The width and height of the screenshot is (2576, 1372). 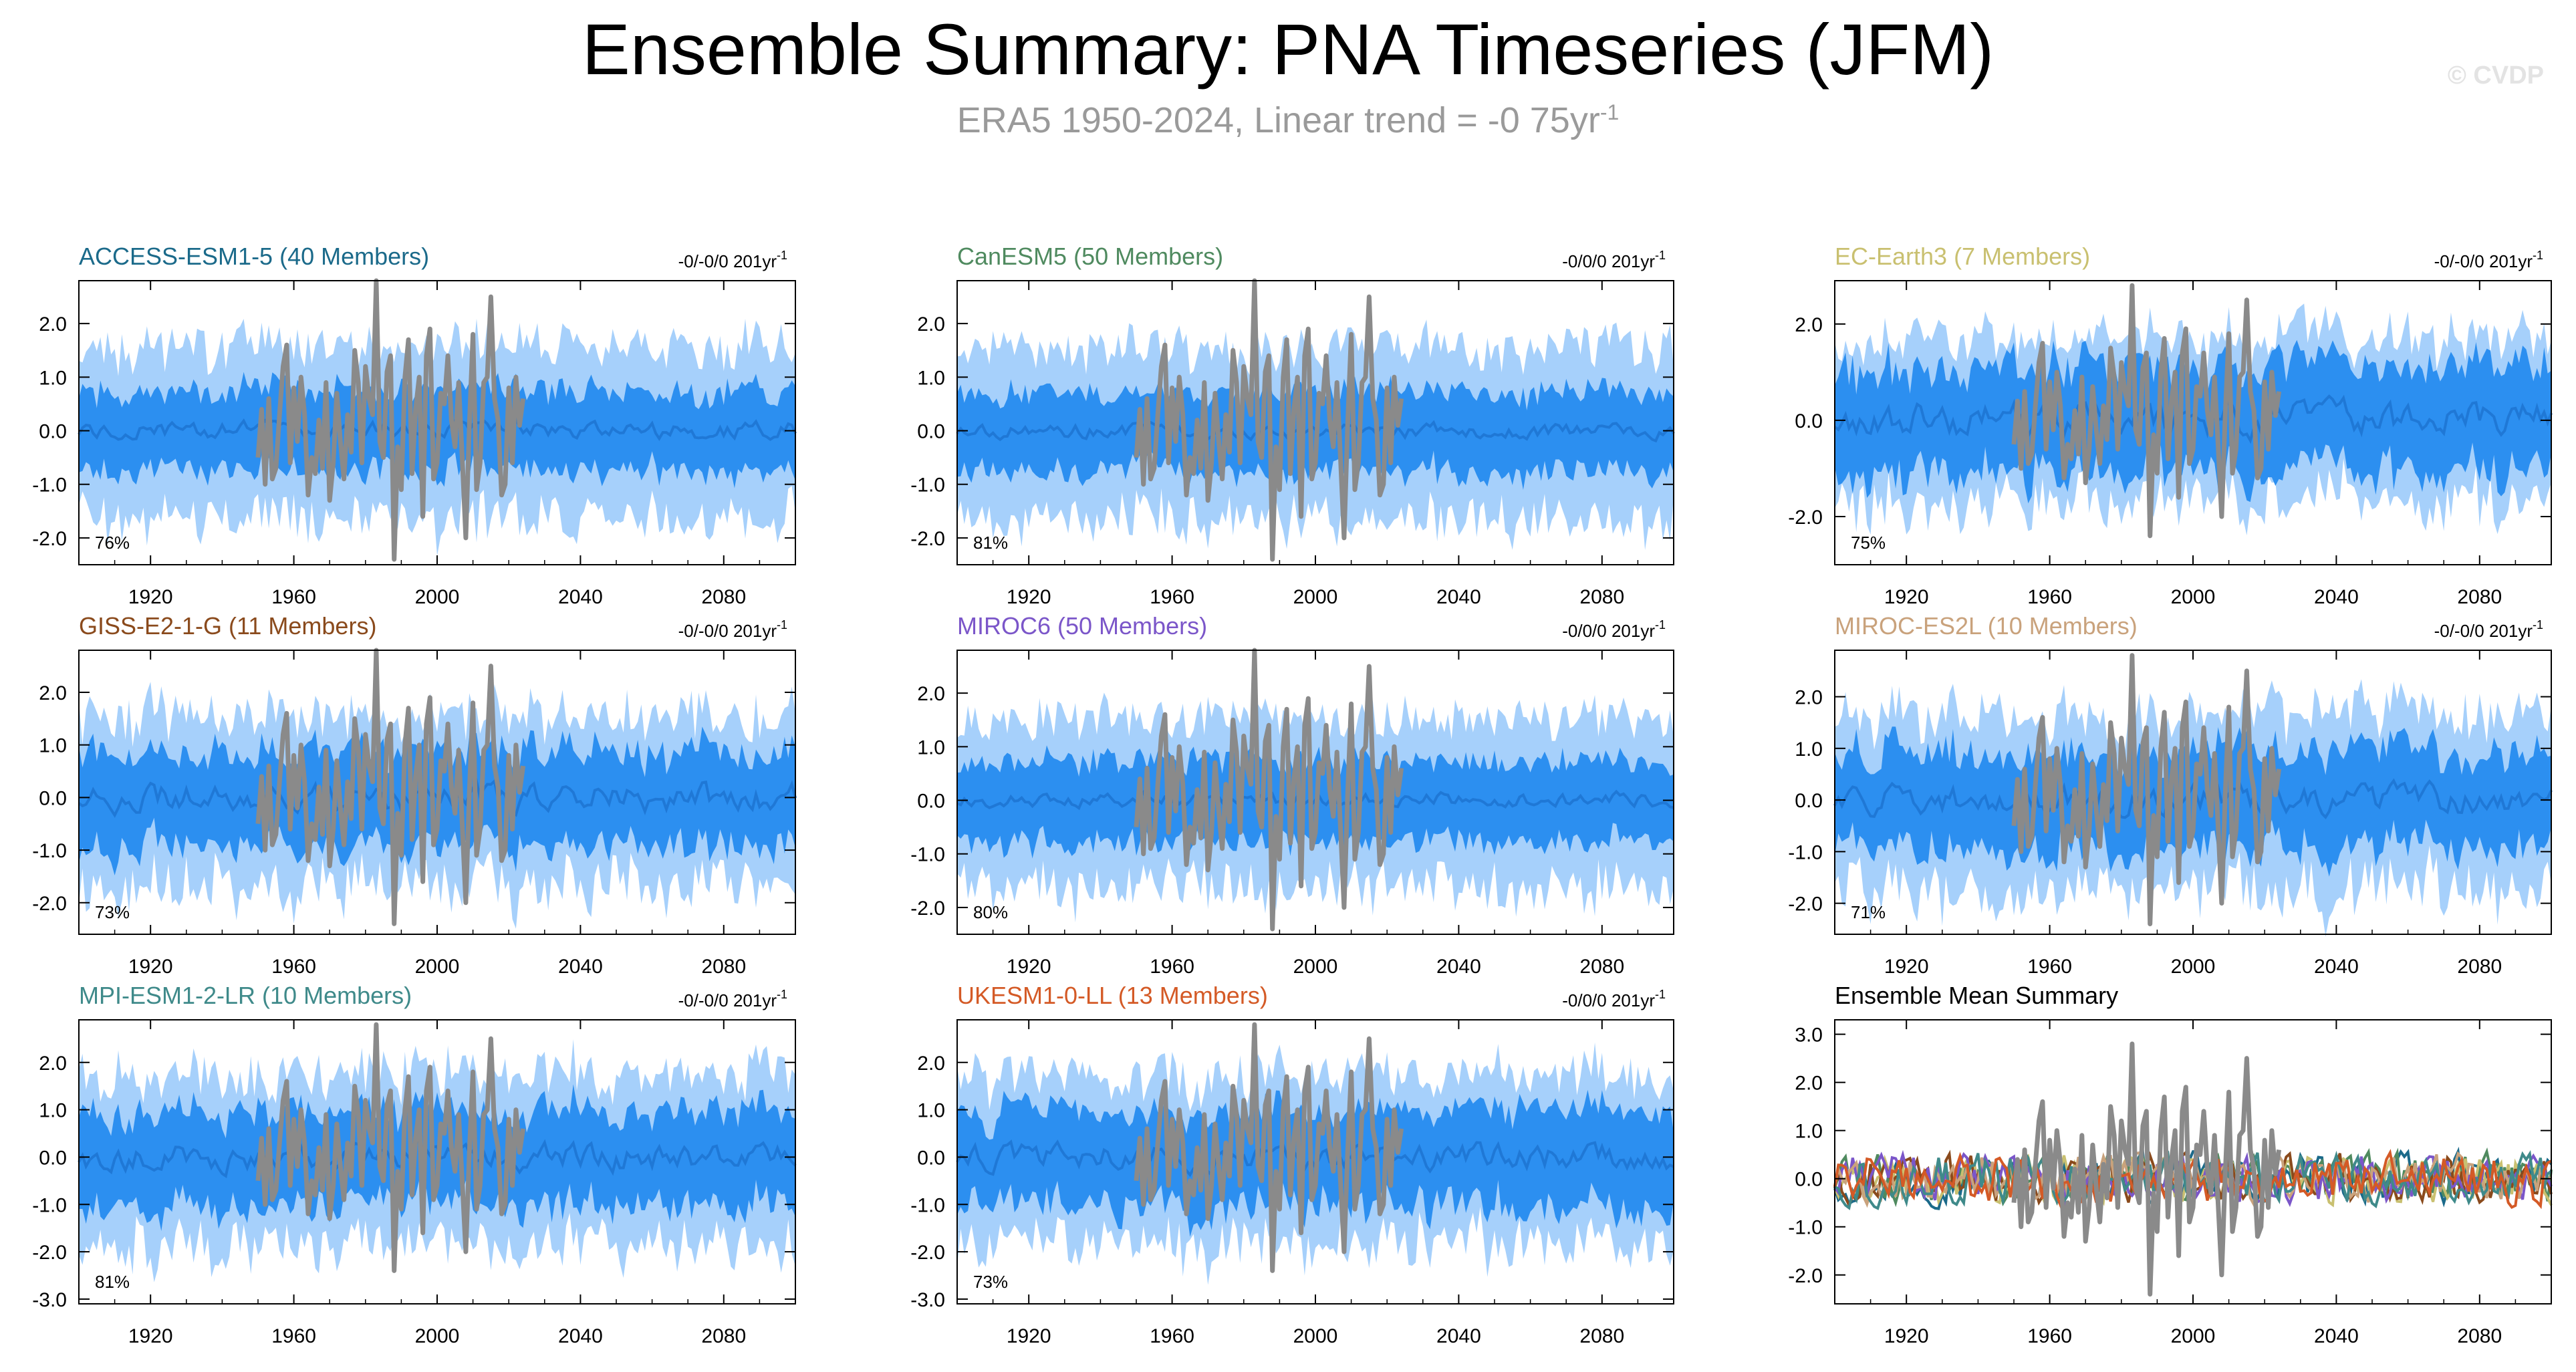 I want to click on panel-title: EC-Earth3 (7 Members), so click(x=1963, y=257).